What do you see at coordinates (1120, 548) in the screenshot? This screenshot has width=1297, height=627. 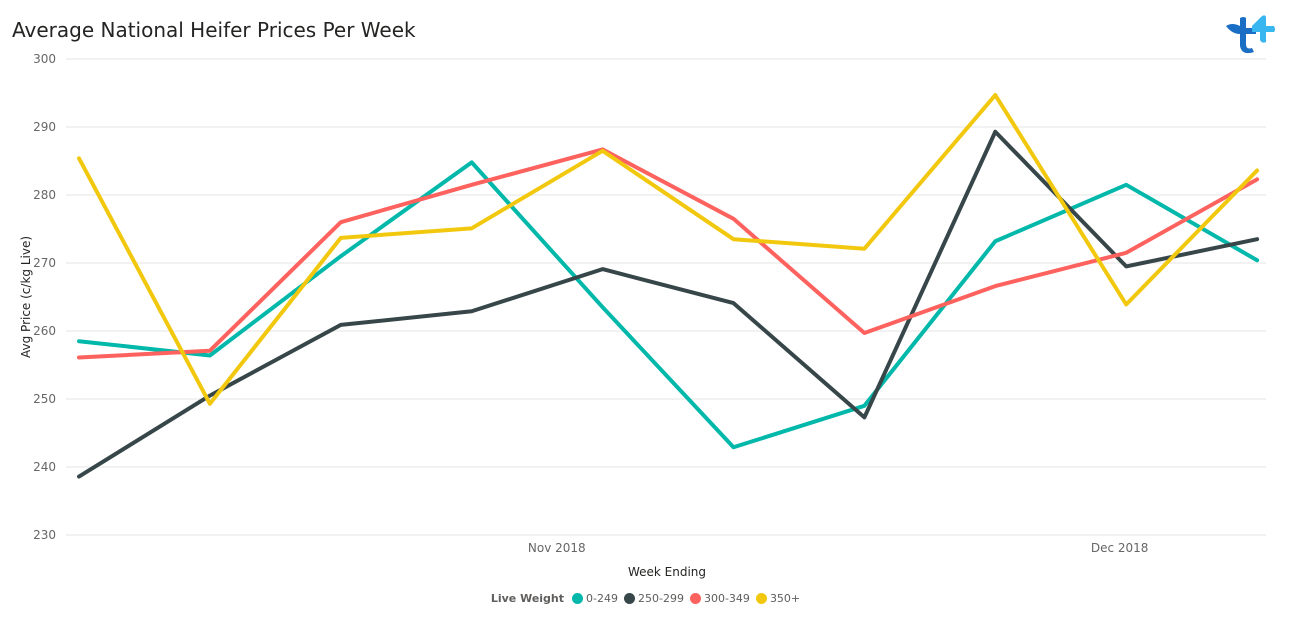 I see `x-tick-label: Dec 2018` at bounding box center [1120, 548].